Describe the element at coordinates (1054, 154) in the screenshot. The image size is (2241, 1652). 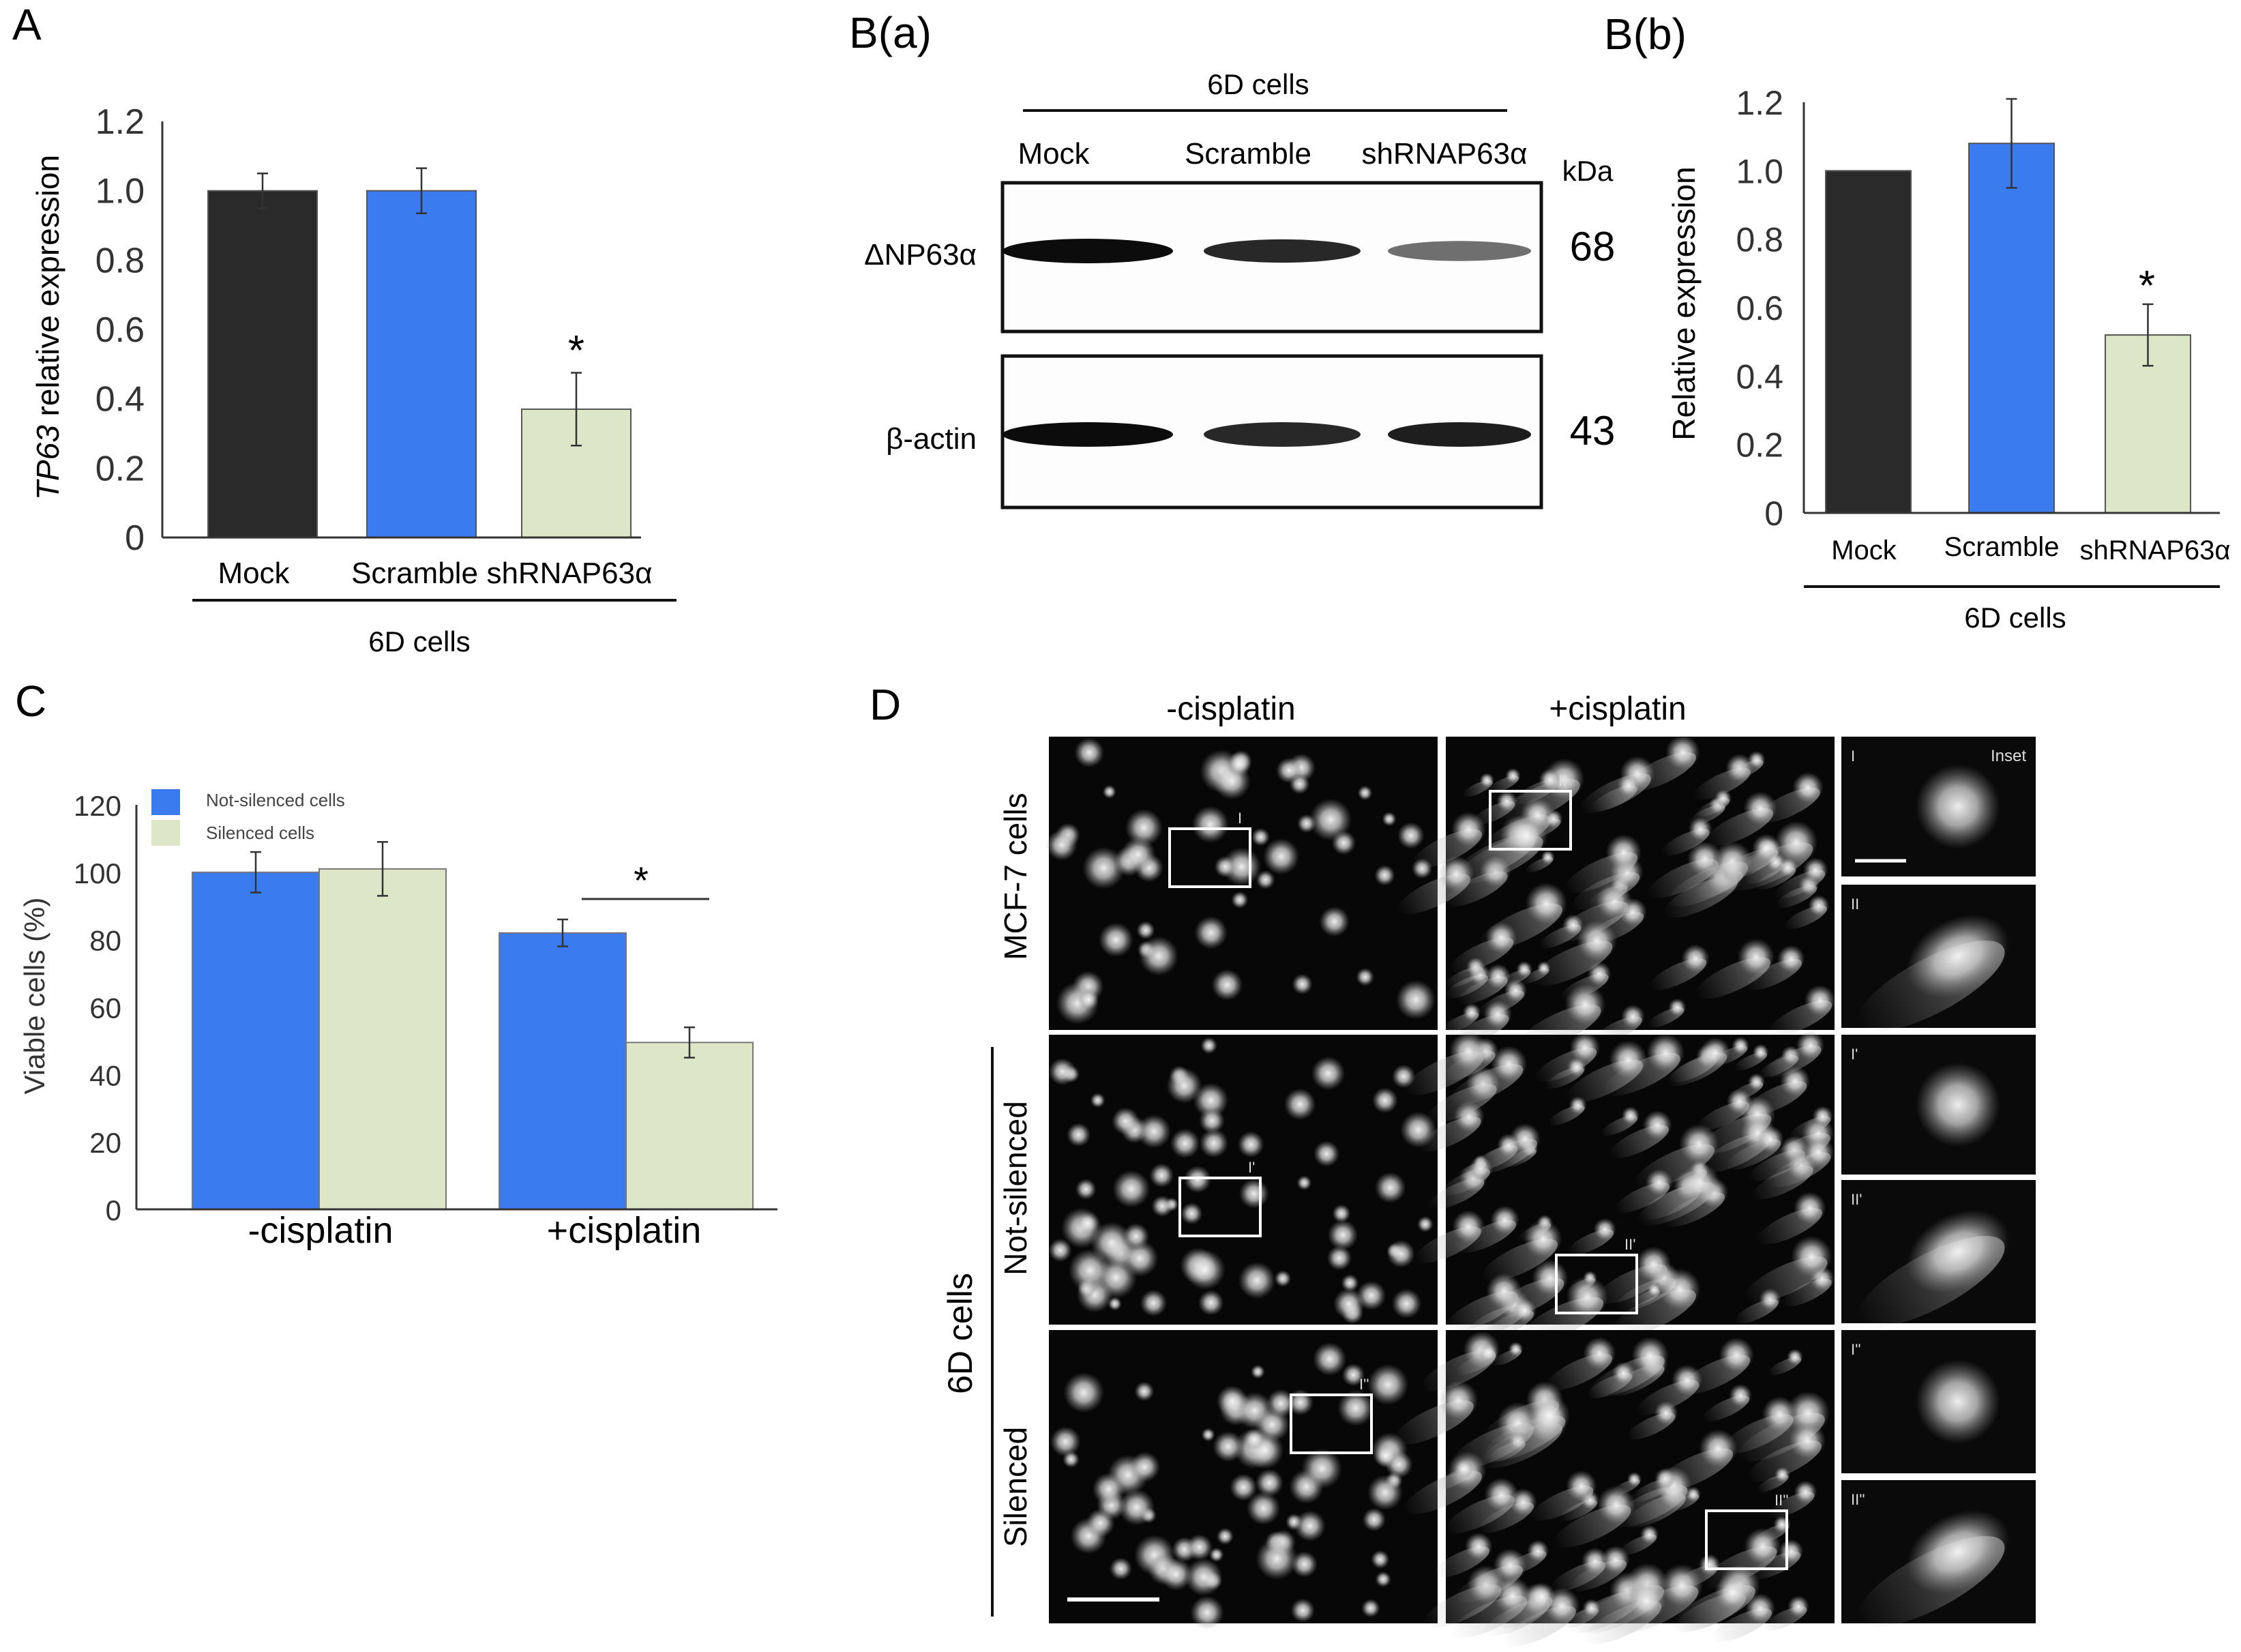
I see `blot-lane-label-mock: Mock` at that location.